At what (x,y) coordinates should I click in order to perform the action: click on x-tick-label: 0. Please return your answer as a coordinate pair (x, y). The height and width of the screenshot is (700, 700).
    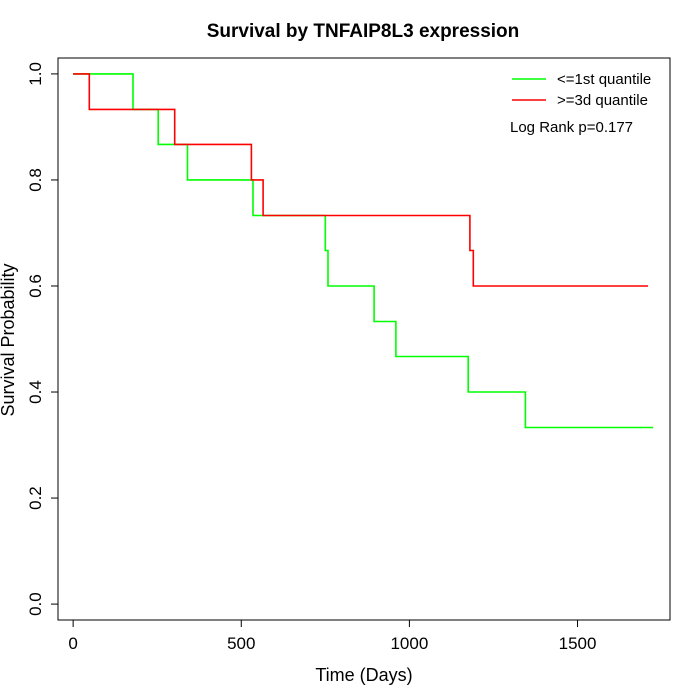
    Looking at the image, I should click on (72, 643).